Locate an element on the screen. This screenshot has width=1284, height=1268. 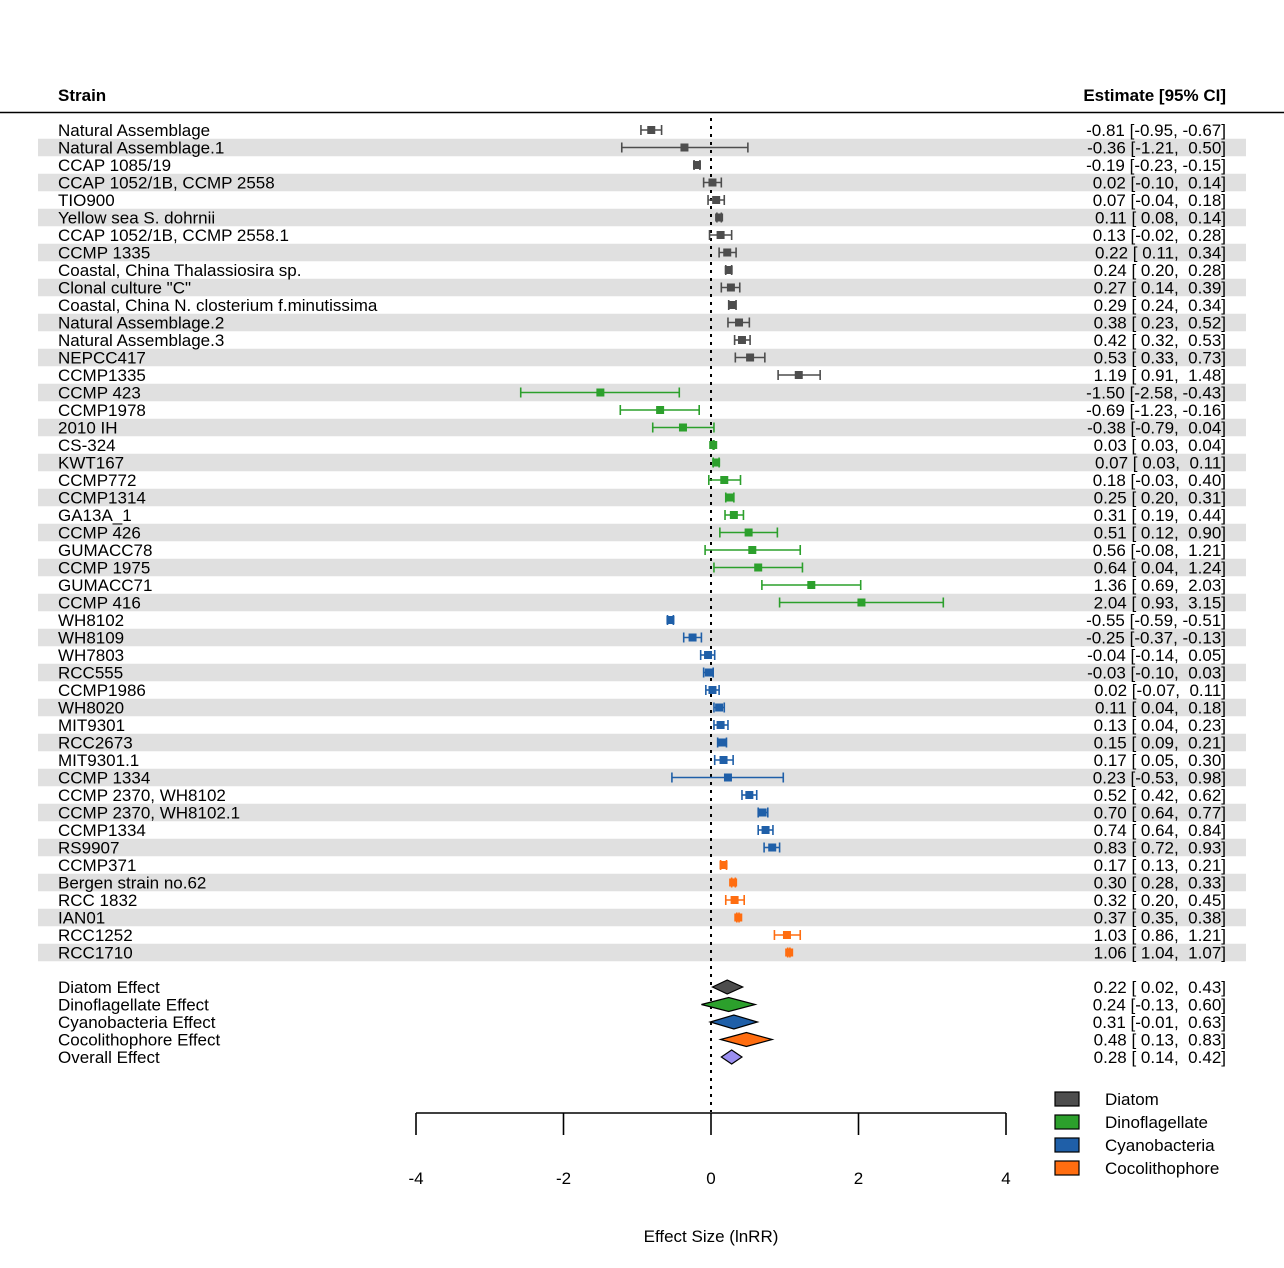
study-label: MIT9301 is located at coordinates (91, 725).